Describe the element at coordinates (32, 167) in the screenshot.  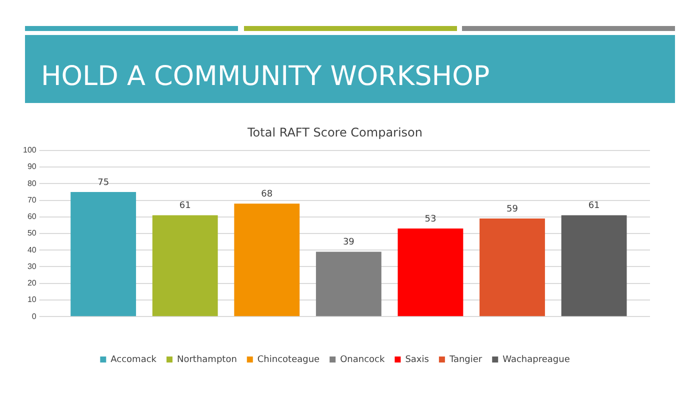
I see `y-tick-label: 90` at that location.